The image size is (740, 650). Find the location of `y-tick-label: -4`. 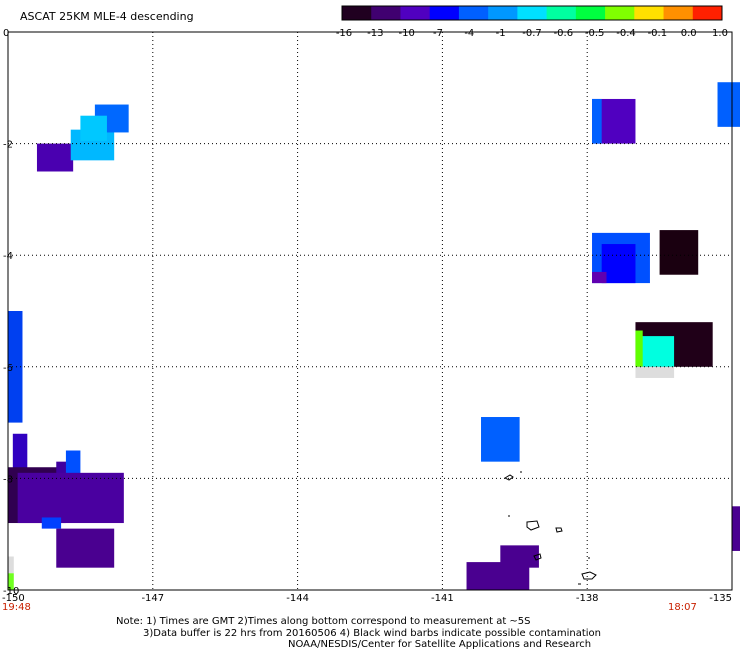

y-tick-label: -4 is located at coordinates (8, 256).